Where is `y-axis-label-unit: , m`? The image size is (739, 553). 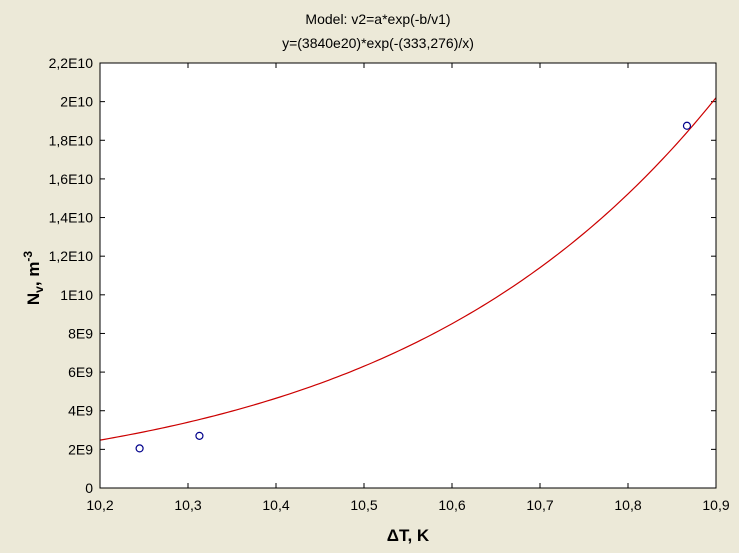
y-axis-label-unit: , m is located at coordinates (33, 274).